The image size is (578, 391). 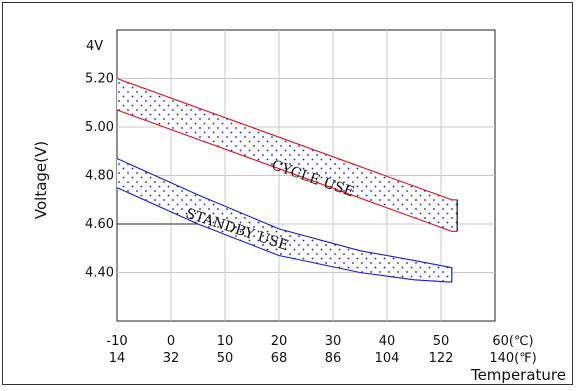 What do you see at coordinates (333, 341) in the screenshot?
I see `x-tick-celsius: 30` at bounding box center [333, 341].